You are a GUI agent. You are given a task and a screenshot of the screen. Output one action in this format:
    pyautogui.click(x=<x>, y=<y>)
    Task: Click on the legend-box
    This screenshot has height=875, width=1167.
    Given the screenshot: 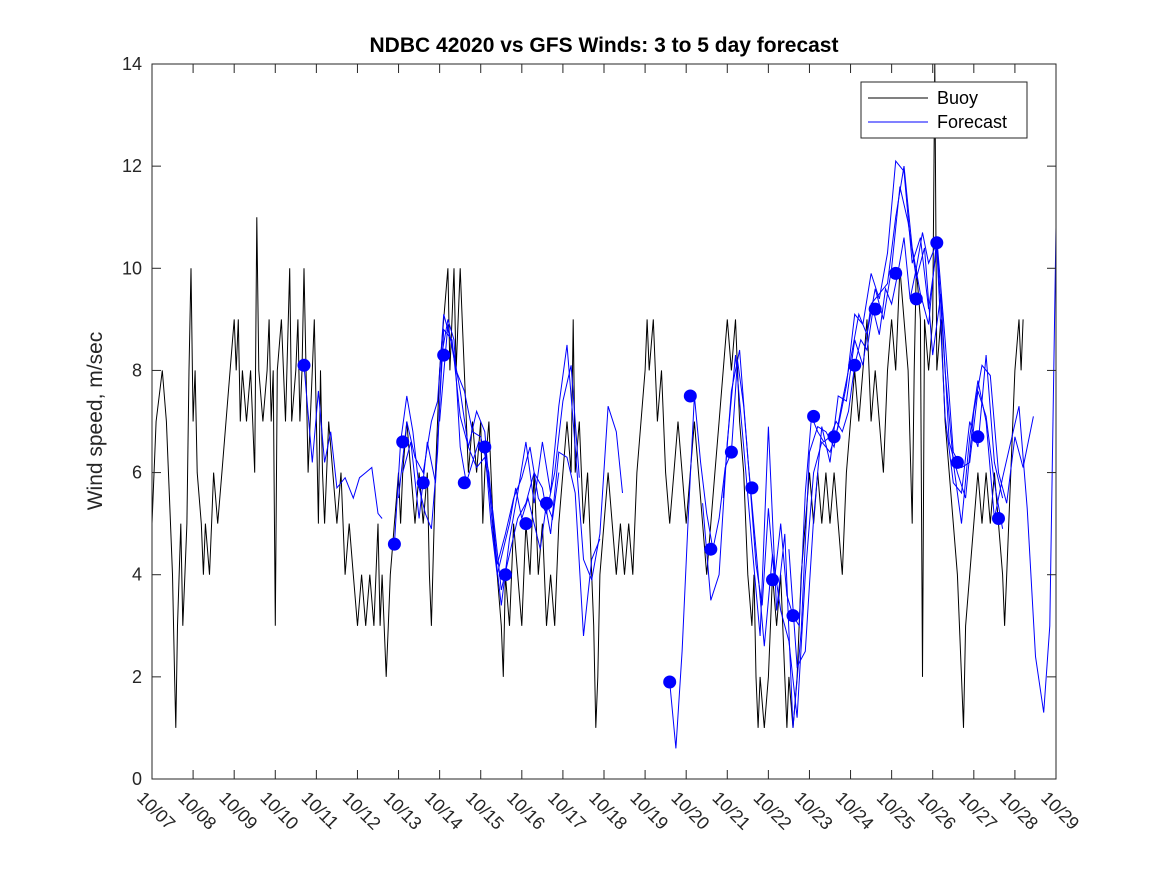 What is the action you would take?
    pyautogui.click(x=944, y=110)
    